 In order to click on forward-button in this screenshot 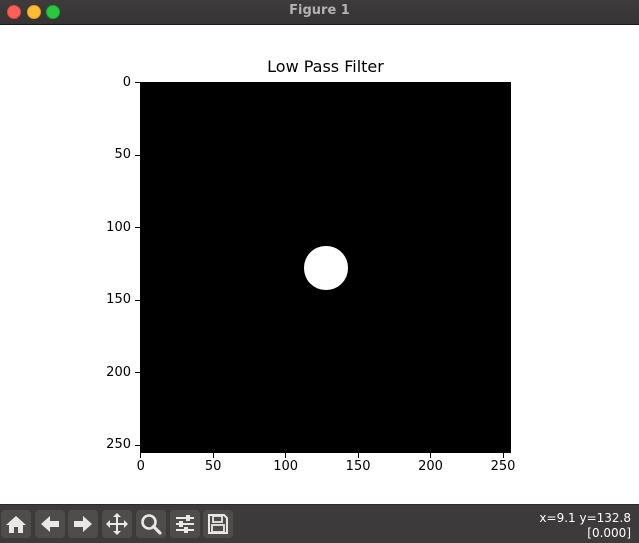, I will do `click(83, 524)`.